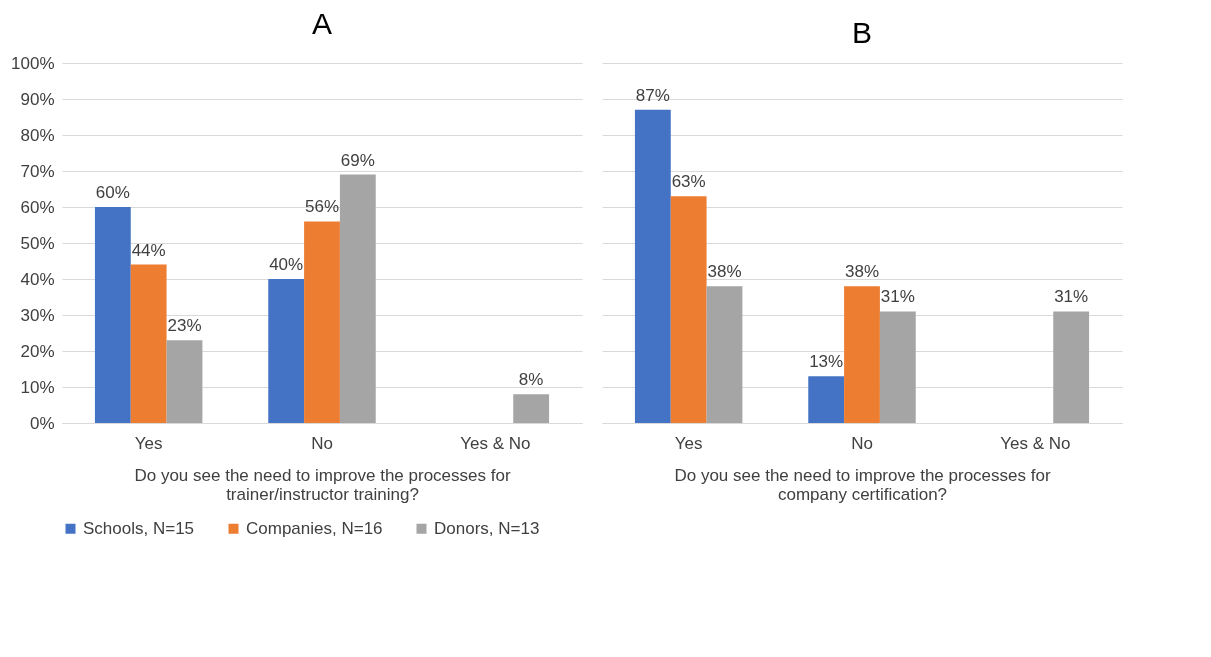 The image size is (1211, 657). What do you see at coordinates (37, 315) in the screenshot?
I see `y-tick-label: 30%` at bounding box center [37, 315].